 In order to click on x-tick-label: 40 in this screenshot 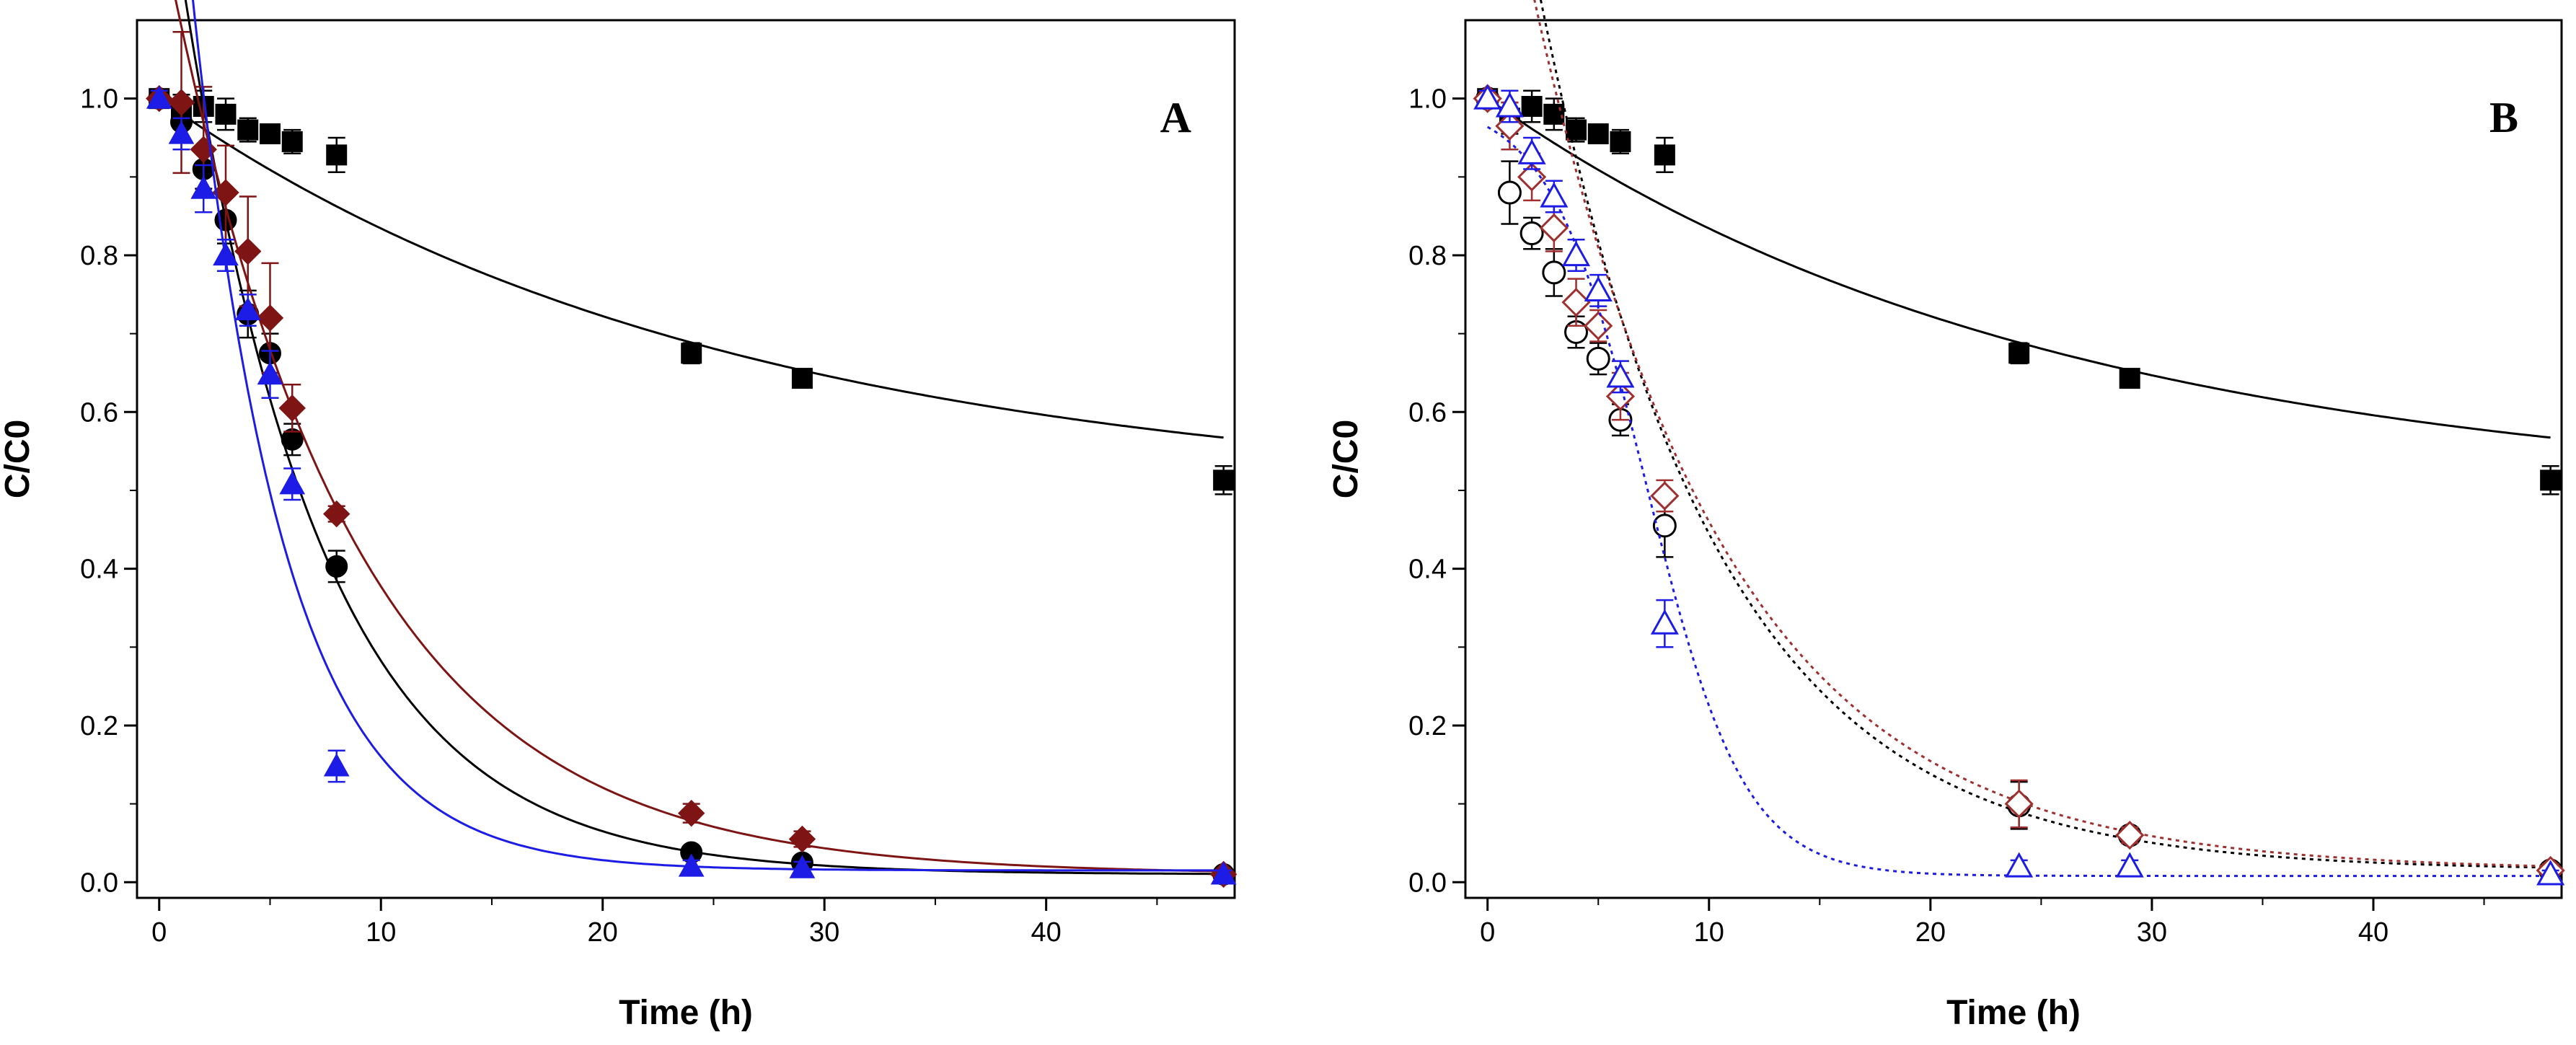, I will do `click(1046, 932)`.